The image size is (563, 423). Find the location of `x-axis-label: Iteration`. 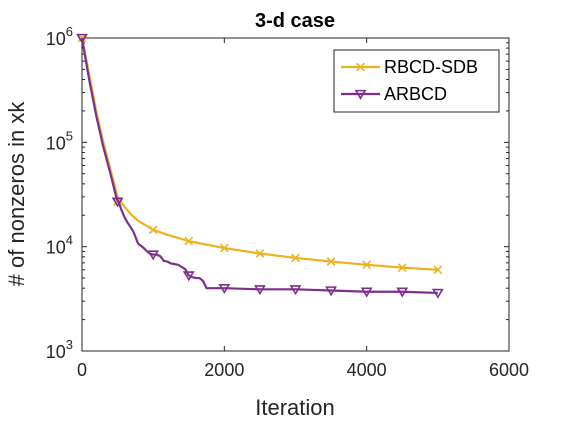

x-axis-label: Iteration is located at coordinates (295, 407).